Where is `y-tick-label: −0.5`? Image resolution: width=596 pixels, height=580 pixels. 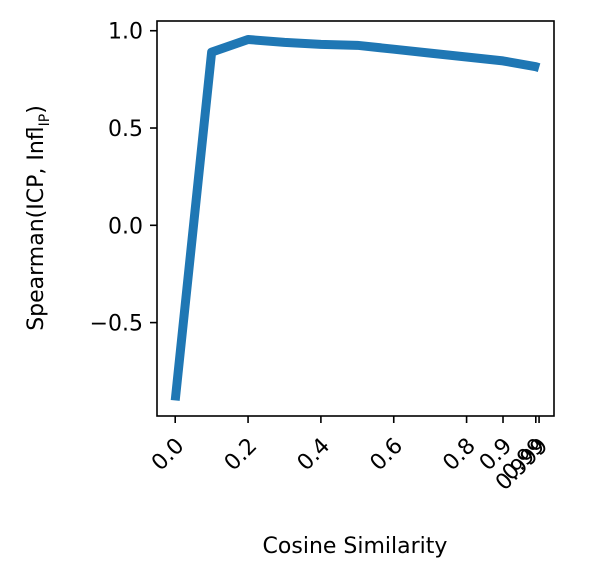 y-tick-label: −0.5 is located at coordinates (116, 324).